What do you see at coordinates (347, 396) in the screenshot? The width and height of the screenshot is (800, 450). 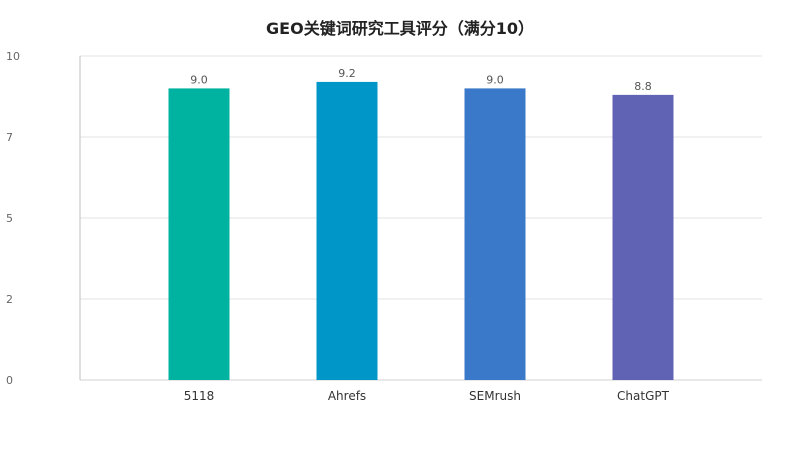 I see `x-tick-label: Ahrefs` at bounding box center [347, 396].